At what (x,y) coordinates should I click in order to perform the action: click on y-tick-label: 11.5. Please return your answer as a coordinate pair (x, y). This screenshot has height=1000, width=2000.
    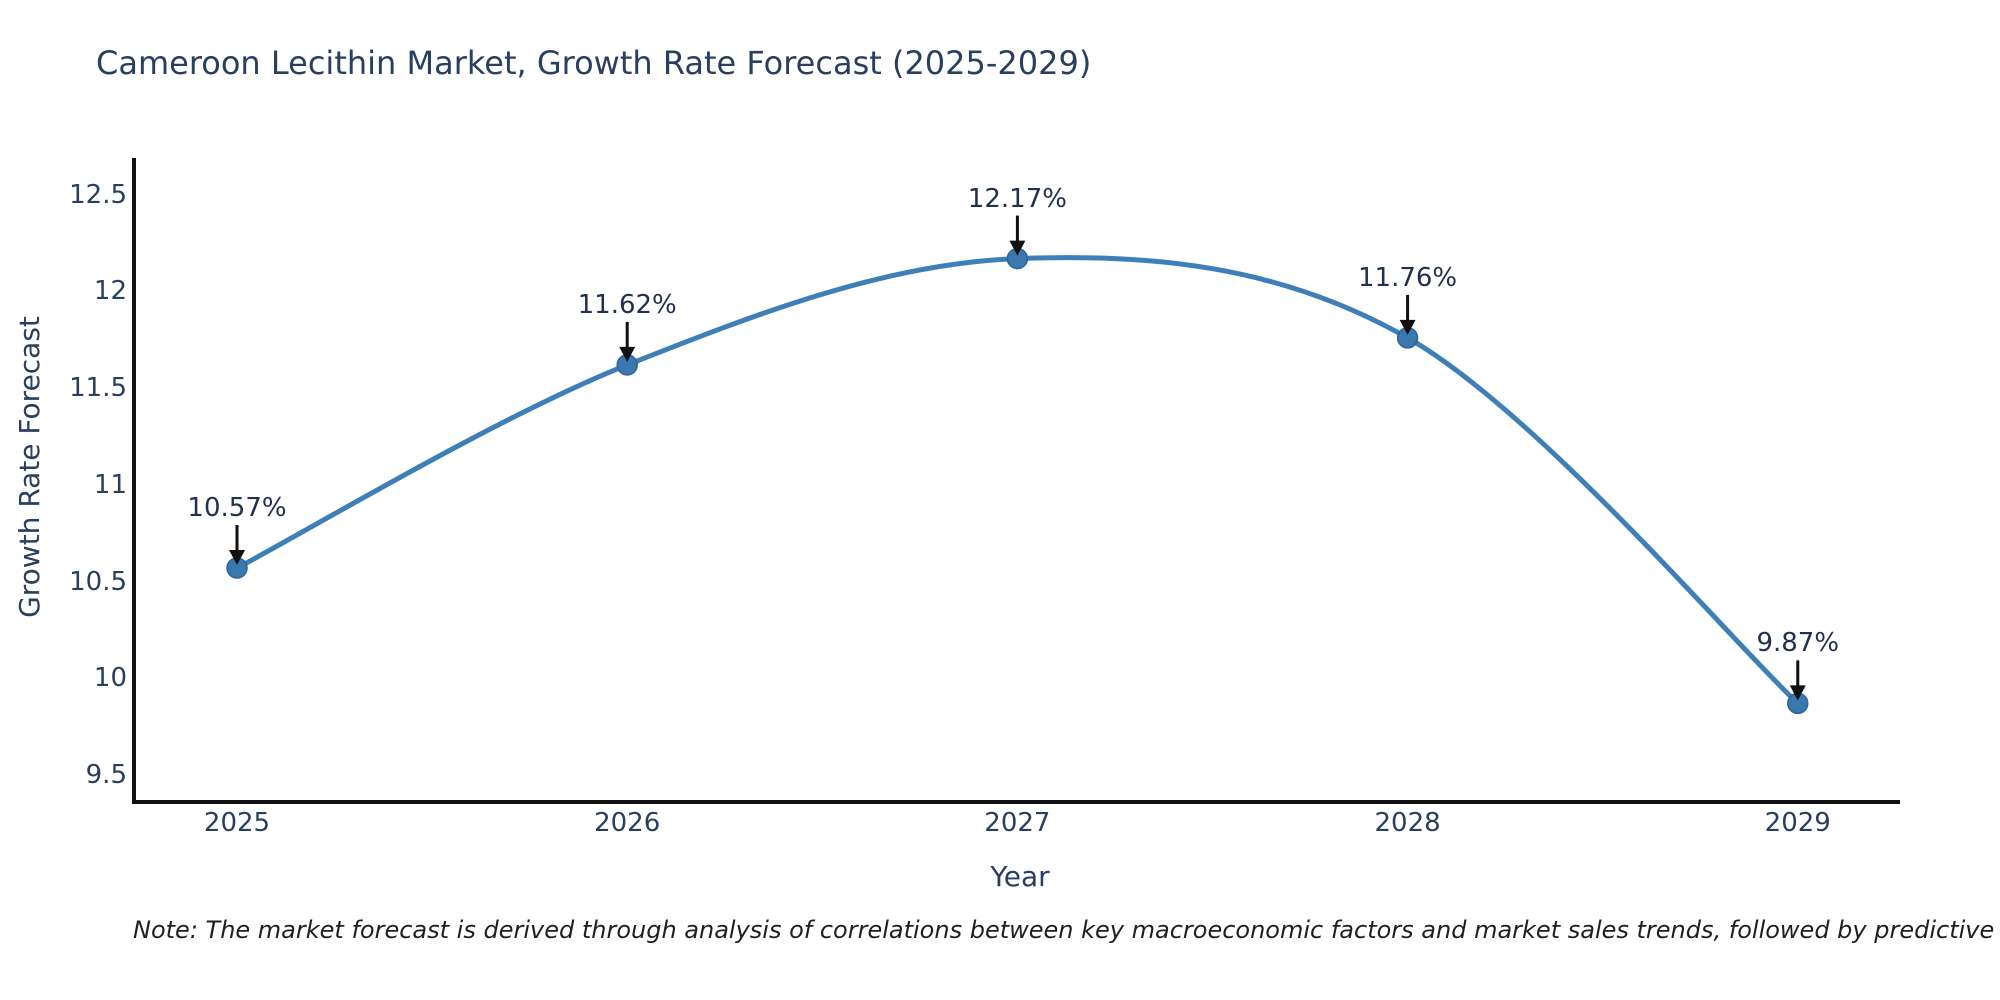
    Looking at the image, I should click on (98, 388).